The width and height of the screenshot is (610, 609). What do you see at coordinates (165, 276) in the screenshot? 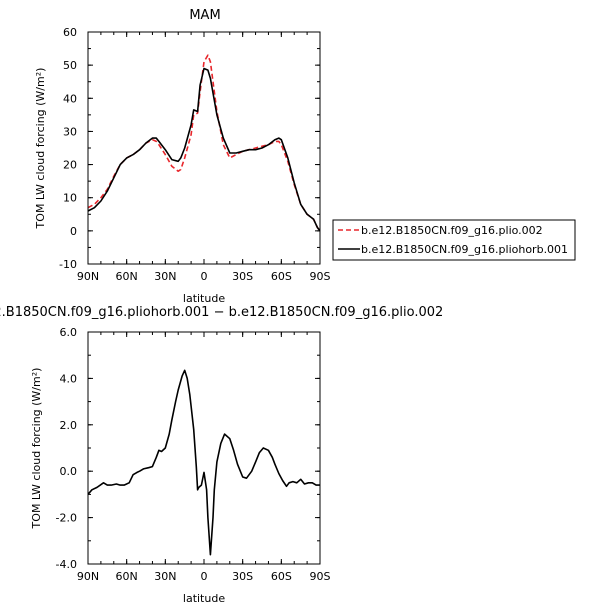
I see `top-xtick-label: 30N` at bounding box center [165, 276].